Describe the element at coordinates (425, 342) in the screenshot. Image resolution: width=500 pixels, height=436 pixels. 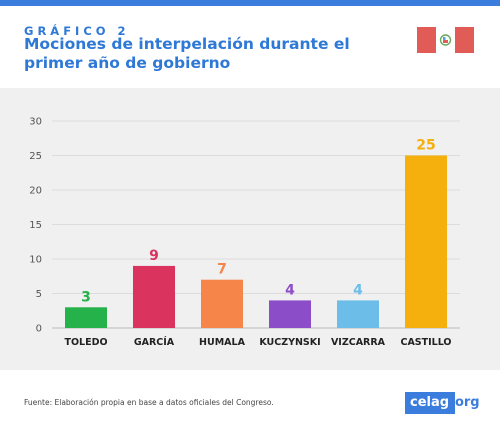
I see `x-tick-label: CASTILLO` at that location.